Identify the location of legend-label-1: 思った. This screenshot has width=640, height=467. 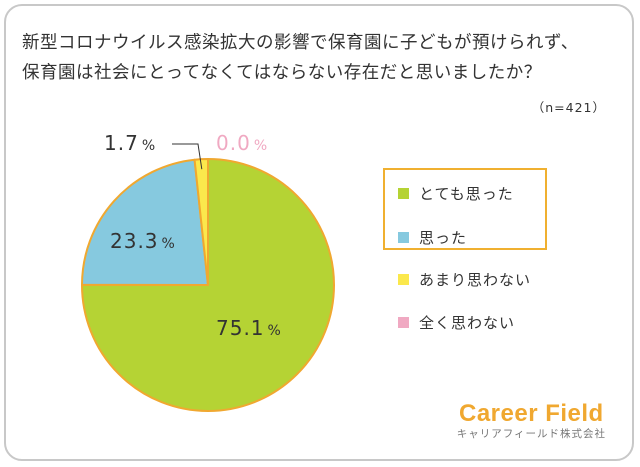
(443, 237).